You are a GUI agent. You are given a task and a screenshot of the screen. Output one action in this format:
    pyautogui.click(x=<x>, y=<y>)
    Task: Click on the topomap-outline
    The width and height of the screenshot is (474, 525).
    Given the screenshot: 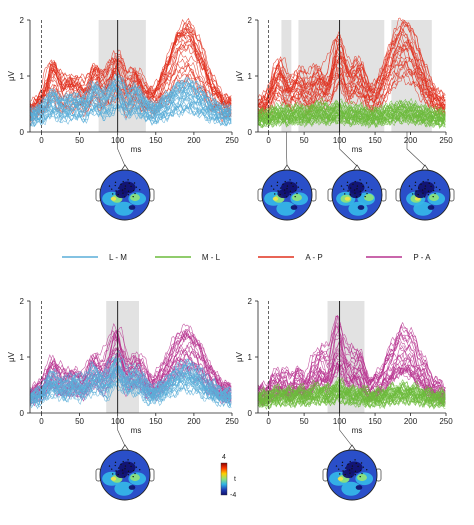 What is the action you would take?
    pyautogui.click(x=125, y=475)
    